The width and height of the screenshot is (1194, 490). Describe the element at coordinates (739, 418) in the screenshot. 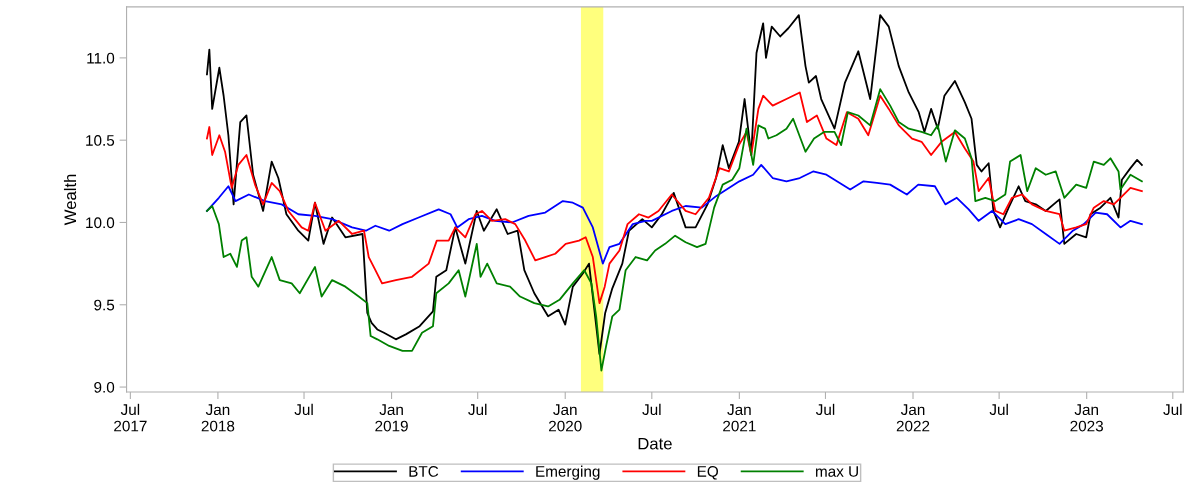

I see `x-tick-label: Jan 2021` at that location.